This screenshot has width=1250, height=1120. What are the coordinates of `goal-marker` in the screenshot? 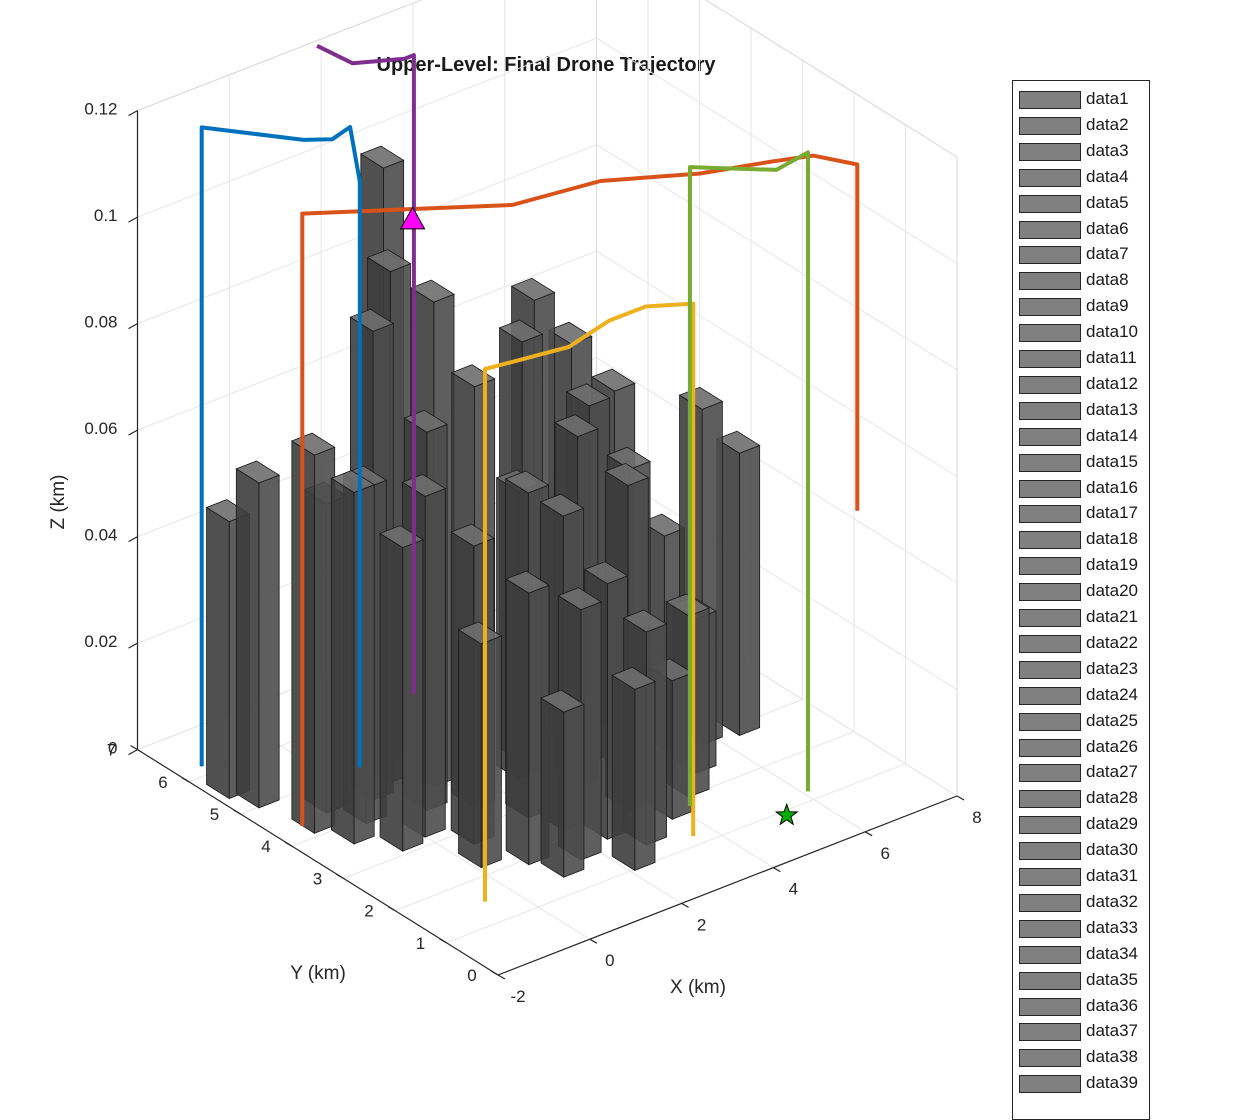 It's located at (786, 814).